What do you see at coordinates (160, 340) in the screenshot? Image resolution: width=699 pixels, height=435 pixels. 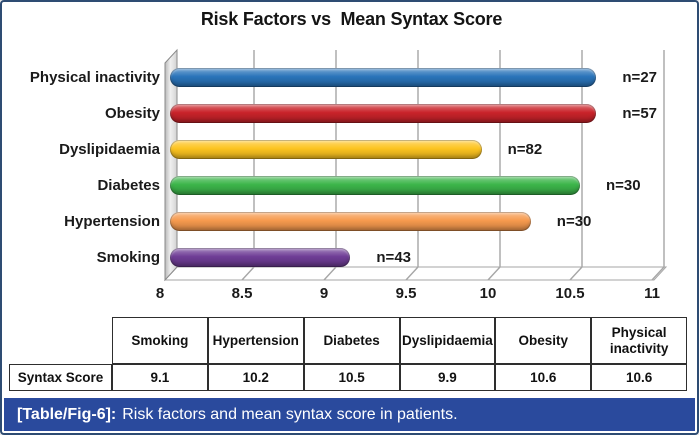 I see `table-column-header: Smoking` at bounding box center [160, 340].